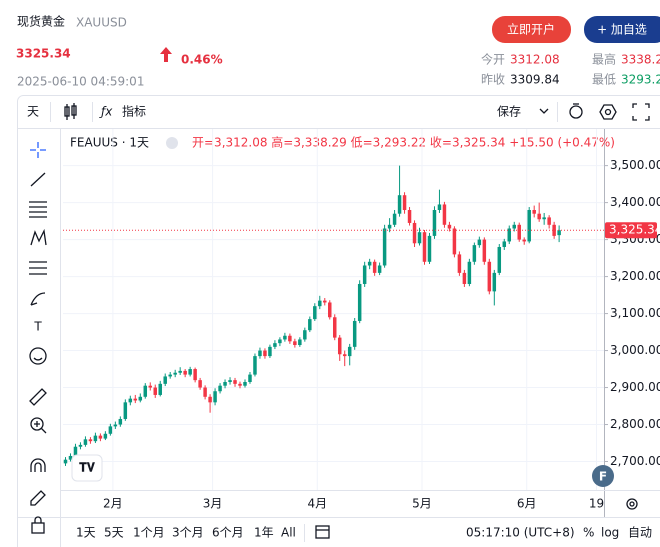 This screenshot has height=547, width=660. I want to click on price: 3325.34, so click(43, 54).